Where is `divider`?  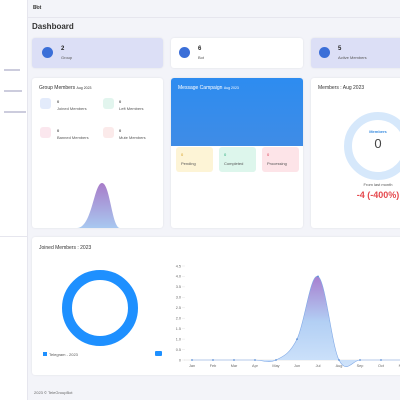 divider is located at coordinates (14, 236).